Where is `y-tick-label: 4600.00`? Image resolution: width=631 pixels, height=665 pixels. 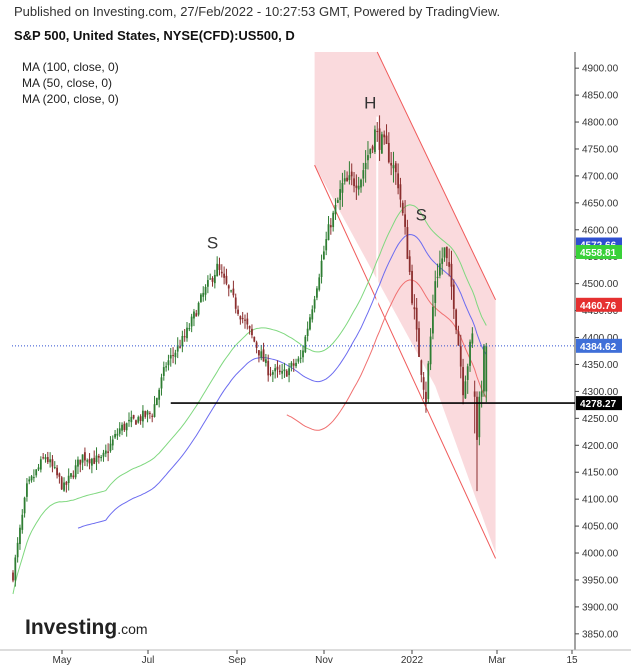 y-tick-label: 4600.00 is located at coordinates (600, 230).